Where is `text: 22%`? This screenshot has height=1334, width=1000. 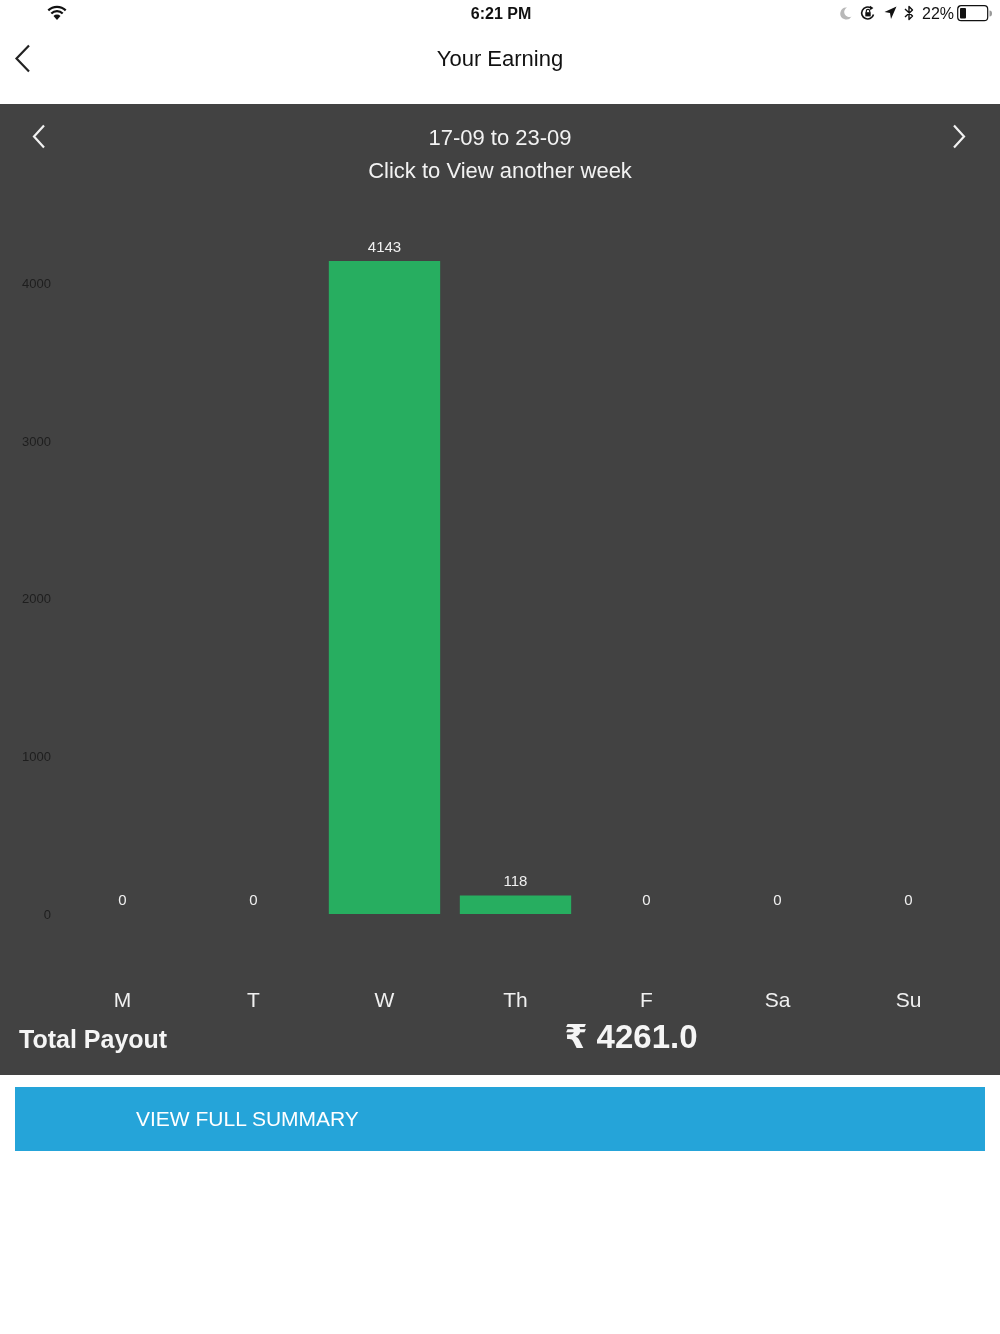 text: 22% is located at coordinates (938, 13).